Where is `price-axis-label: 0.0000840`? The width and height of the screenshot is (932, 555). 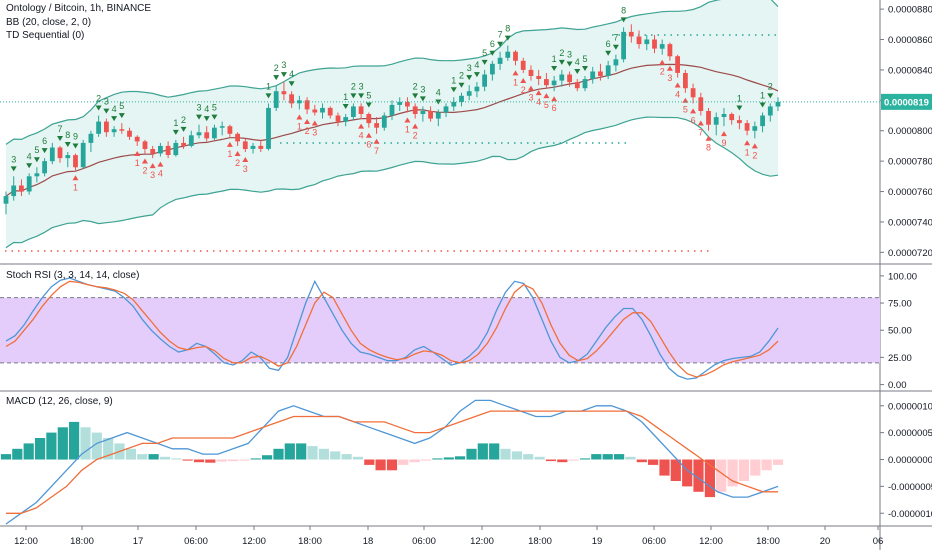
price-axis-label: 0.0000840 is located at coordinates (910, 70).